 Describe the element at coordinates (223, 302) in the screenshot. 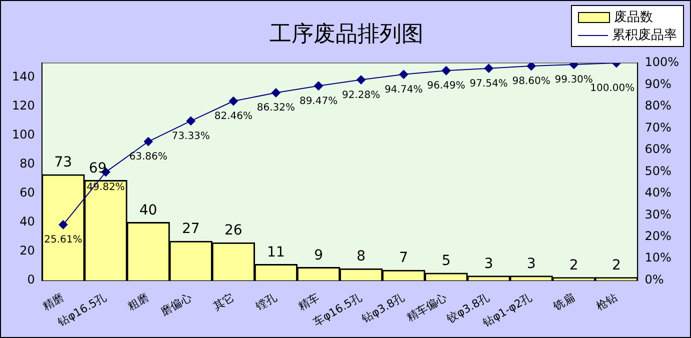

I see `x-tick-label: 其它` at that location.